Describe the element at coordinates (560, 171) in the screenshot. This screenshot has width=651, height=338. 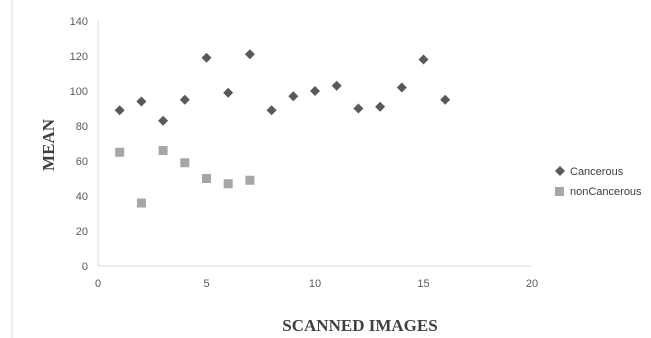
I see `legend-marker-diamond-icon` at that location.